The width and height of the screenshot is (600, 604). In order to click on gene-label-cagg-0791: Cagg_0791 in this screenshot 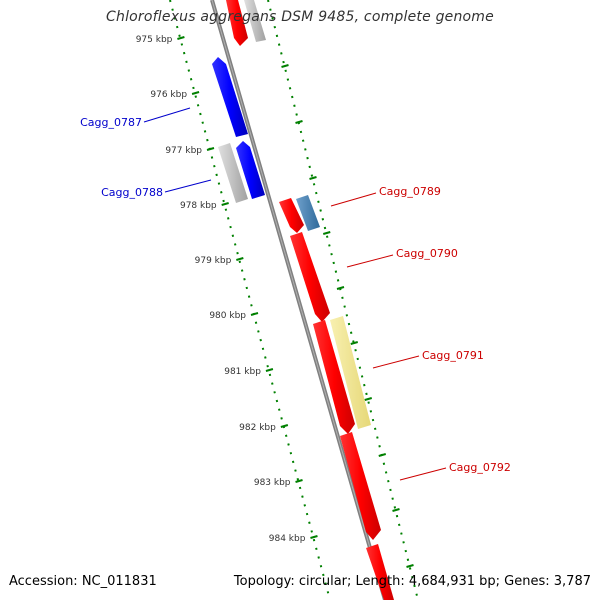, I will do `click(453, 355)`.